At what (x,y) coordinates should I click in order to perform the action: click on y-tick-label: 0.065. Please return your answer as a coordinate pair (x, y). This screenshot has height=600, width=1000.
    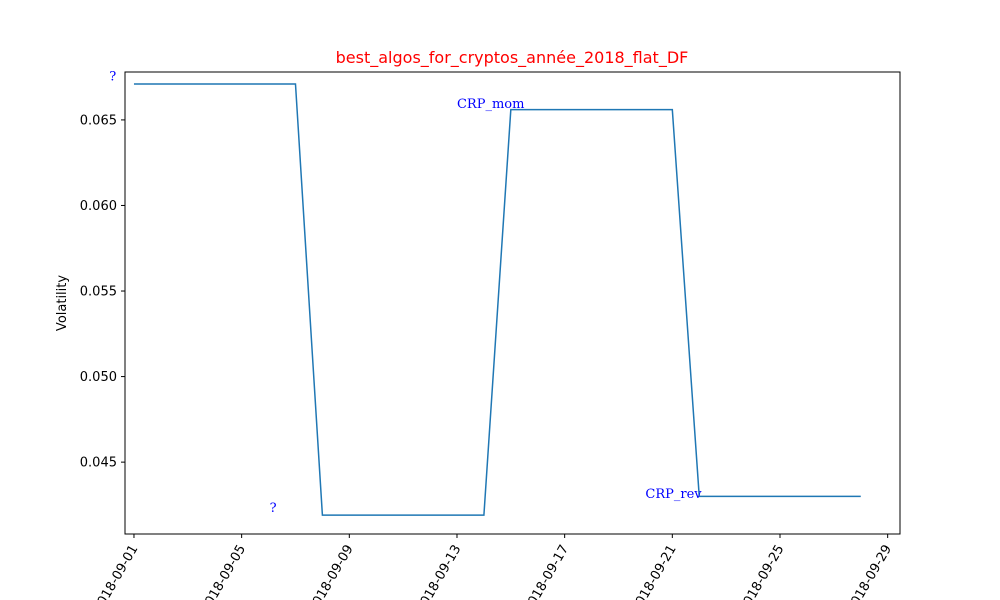
    Looking at the image, I should click on (98, 120).